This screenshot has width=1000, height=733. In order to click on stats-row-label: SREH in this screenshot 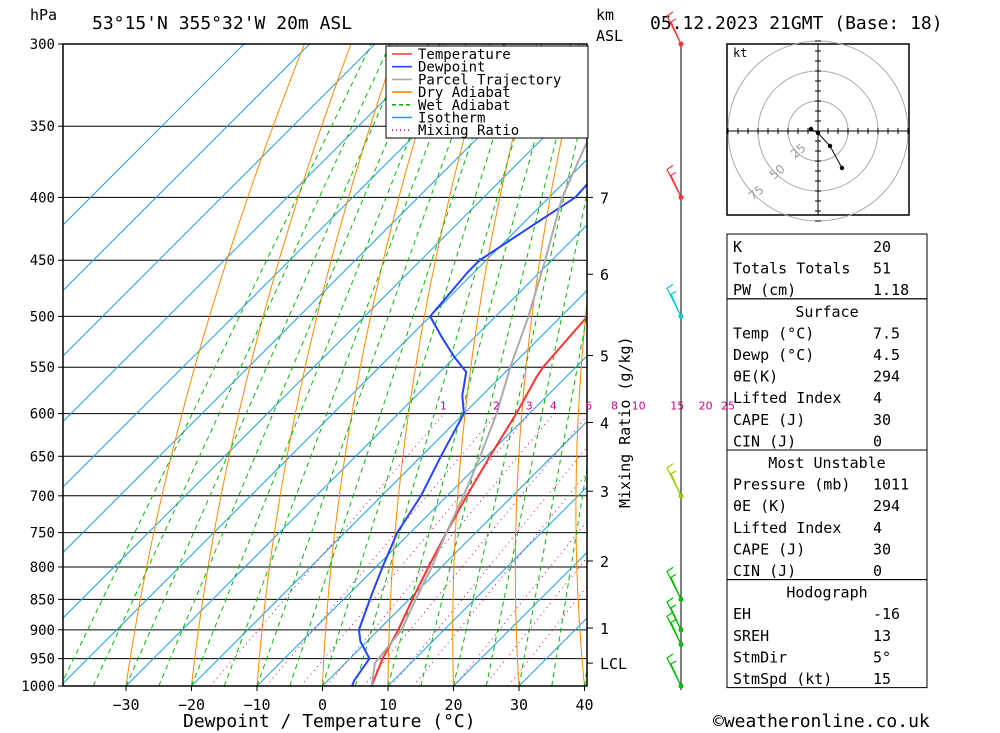, I will do `click(751, 636)`.